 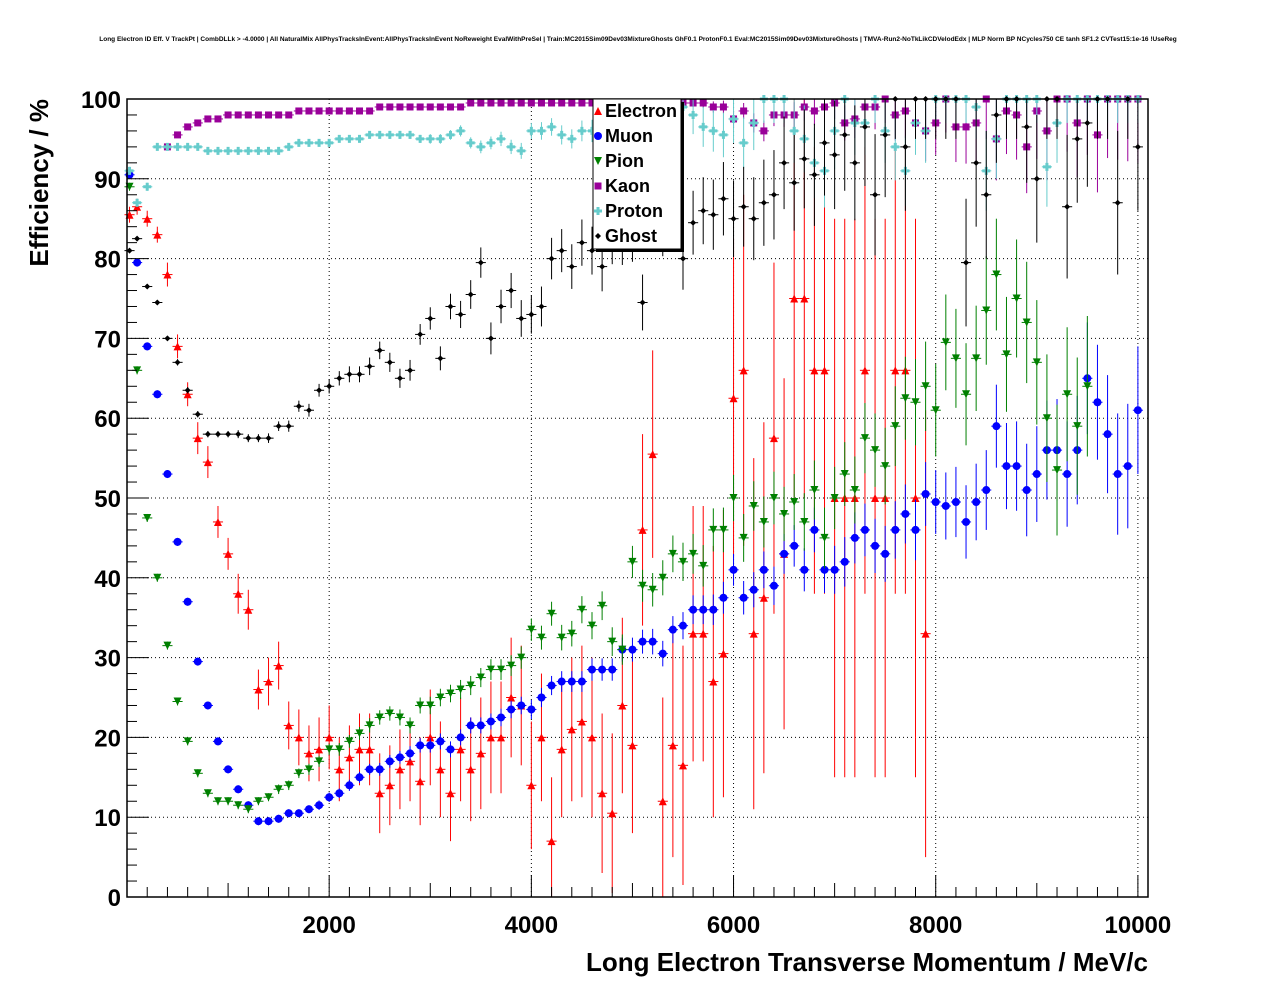 What do you see at coordinates (637, 174) in the screenshot?
I see `legend-box` at bounding box center [637, 174].